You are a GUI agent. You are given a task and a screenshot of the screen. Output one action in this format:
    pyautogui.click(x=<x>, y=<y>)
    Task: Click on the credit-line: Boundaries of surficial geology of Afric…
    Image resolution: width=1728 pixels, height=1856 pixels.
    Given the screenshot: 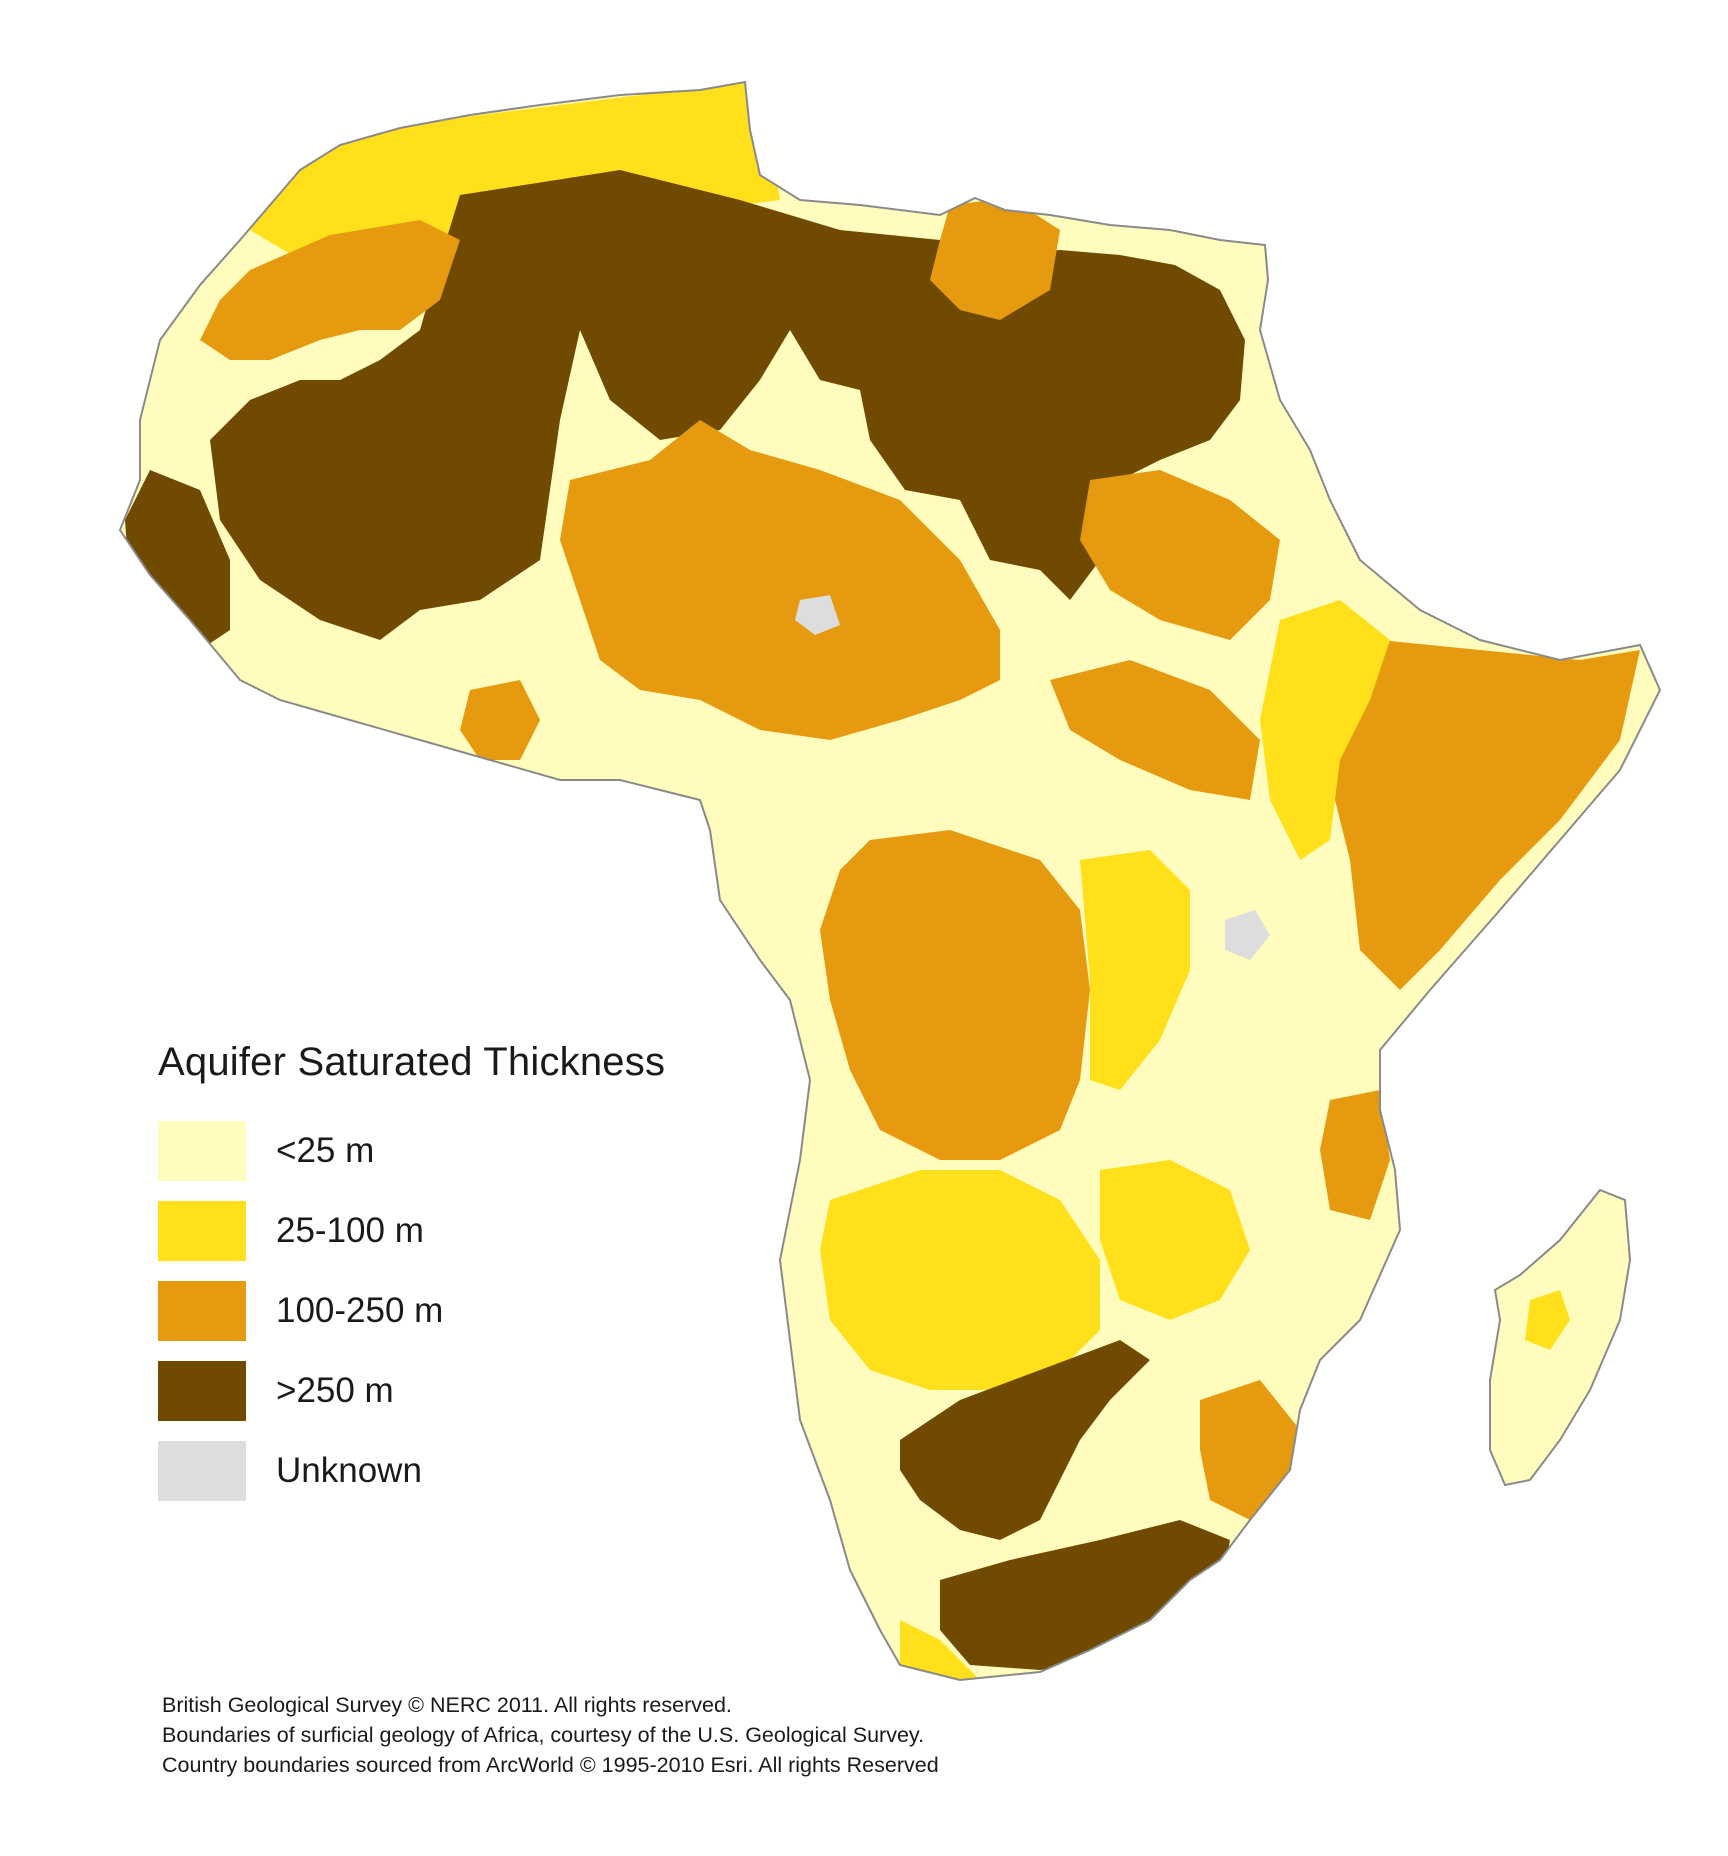 What is the action you would take?
    pyautogui.click(x=543, y=1735)
    